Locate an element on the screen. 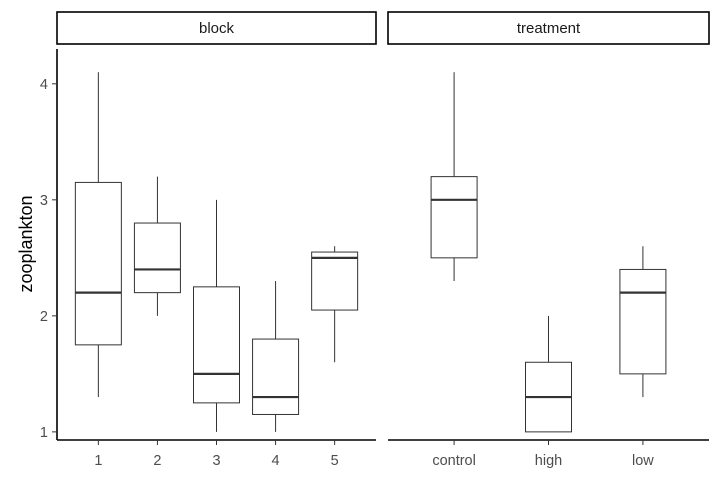 The height and width of the screenshot is (504, 720). y-axis-label: zooplankton is located at coordinates (26, 243).